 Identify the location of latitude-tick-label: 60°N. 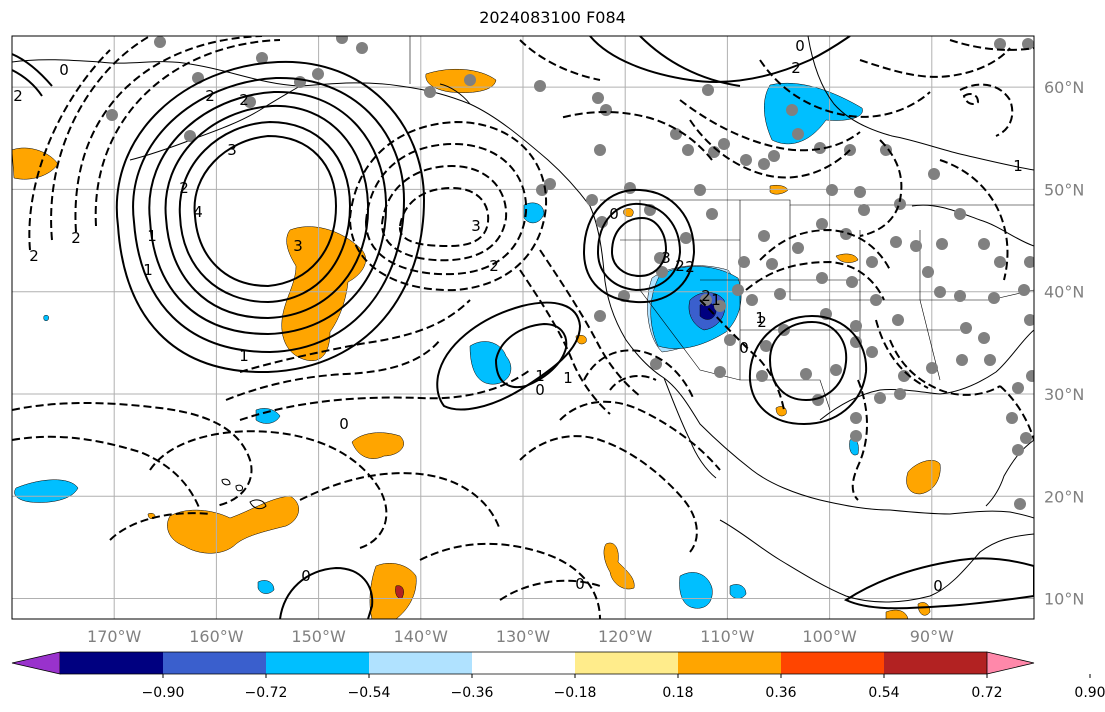
(1064, 87).